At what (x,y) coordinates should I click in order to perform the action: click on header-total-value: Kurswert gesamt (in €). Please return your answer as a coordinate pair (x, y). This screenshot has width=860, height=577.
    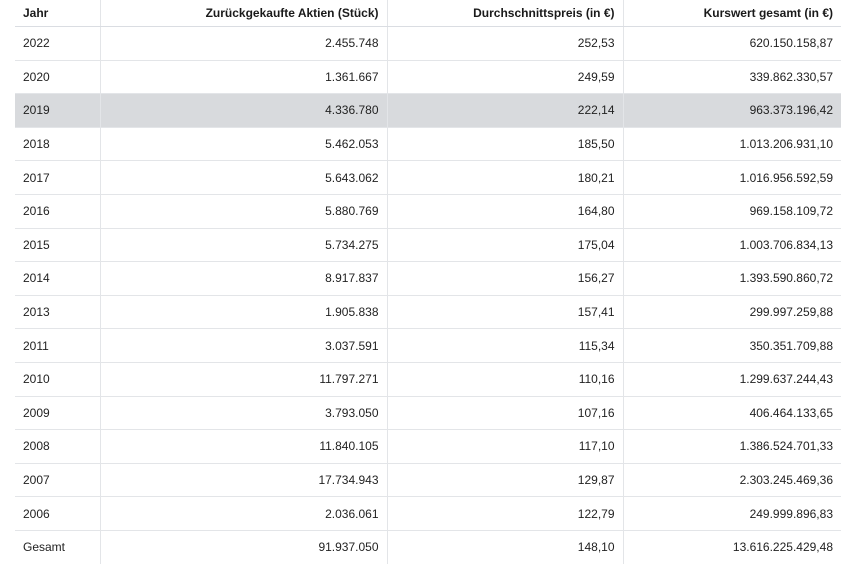
    Looking at the image, I should click on (731, 13).